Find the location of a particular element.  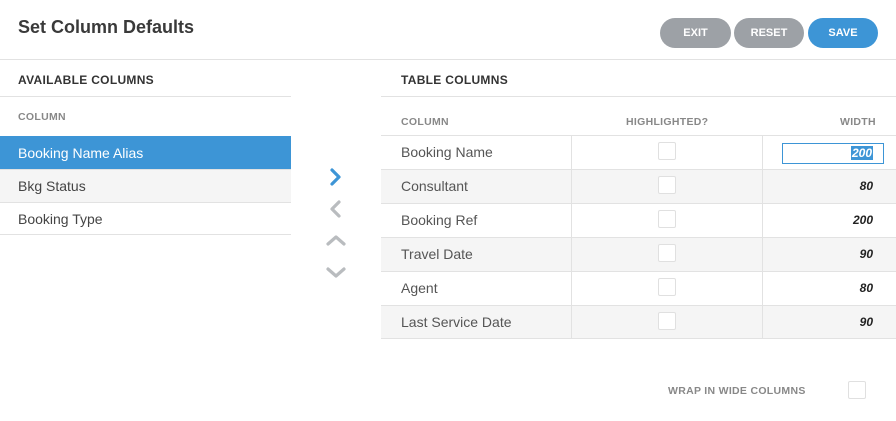

page-title: Set Column Defaults is located at coordinates (106, 27).